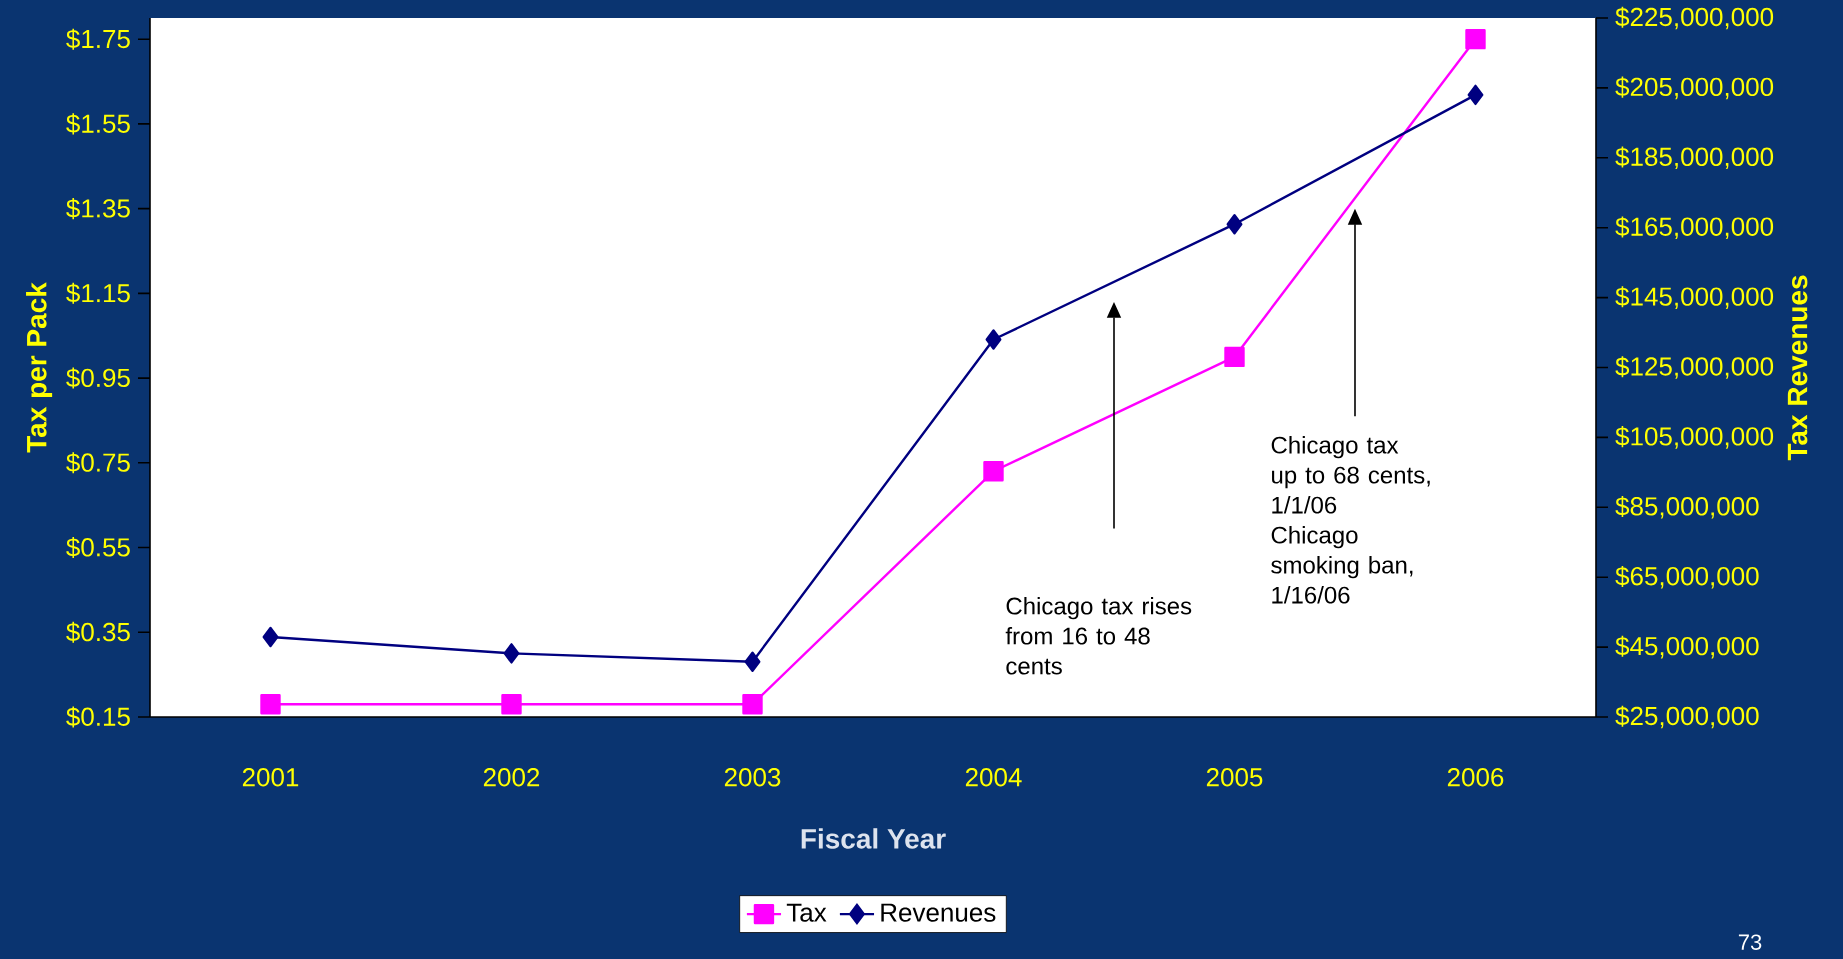 This screenshot has width=1843, height=959. I want to click on y-axis-title: Tax per Pack, so click(39, 367).